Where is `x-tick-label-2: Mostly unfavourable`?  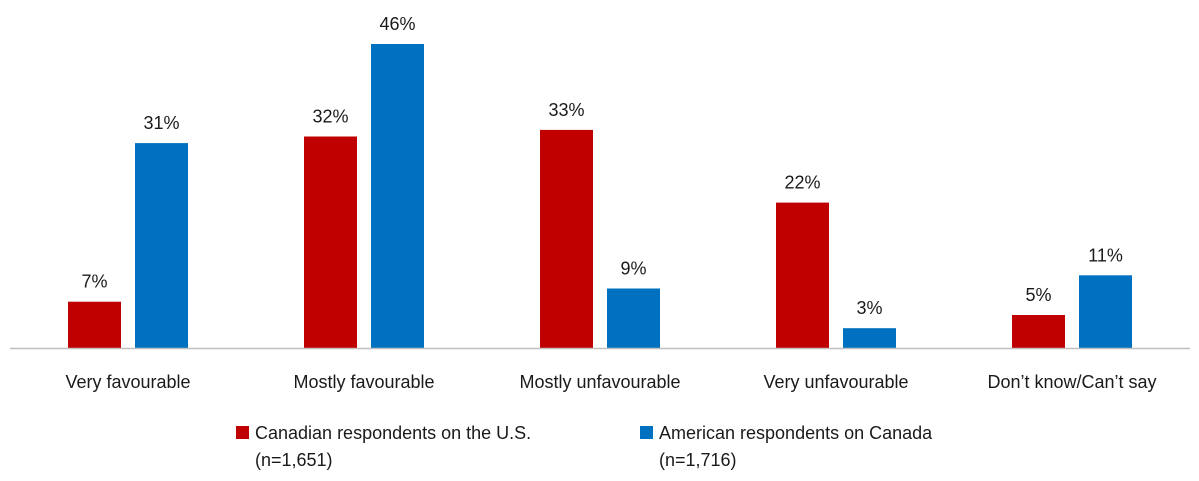
x-tick-label-2: Mostly unfavourable is located at coordinates (599, 382).